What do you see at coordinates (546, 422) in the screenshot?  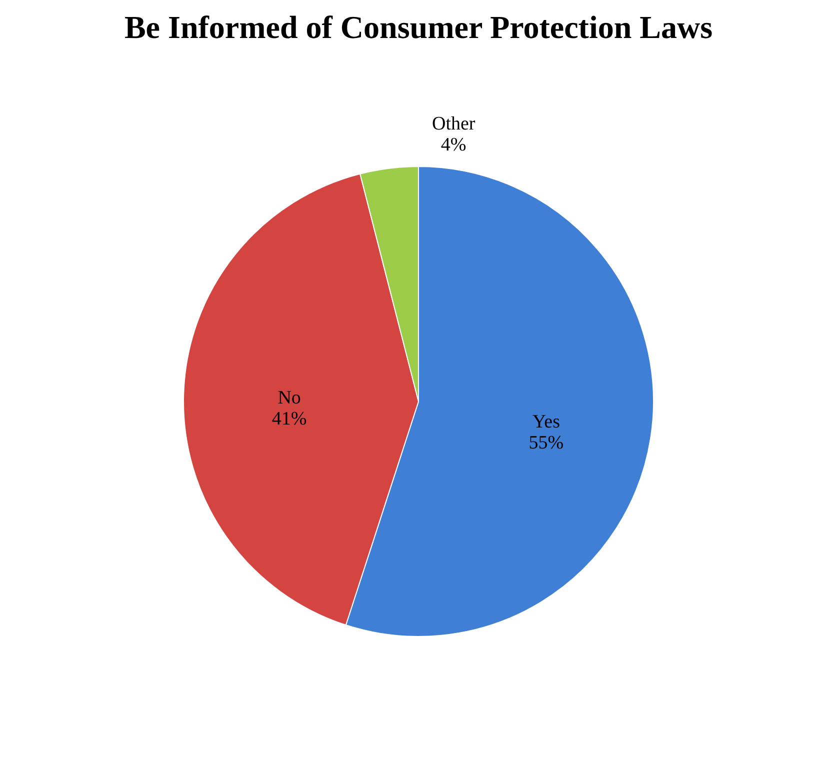 I see `slice-label: Yes` at bounding box center [546, 422].